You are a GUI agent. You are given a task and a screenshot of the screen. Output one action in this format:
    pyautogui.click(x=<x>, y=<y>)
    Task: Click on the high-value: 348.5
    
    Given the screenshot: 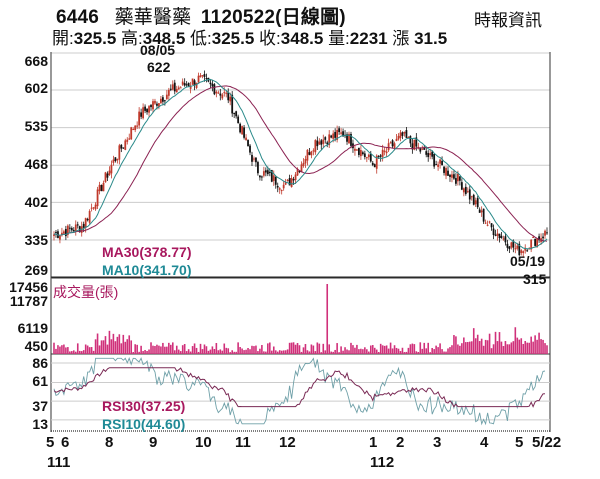 What is the action you would take?
    pyautogui.click(x=164, y=38)
    